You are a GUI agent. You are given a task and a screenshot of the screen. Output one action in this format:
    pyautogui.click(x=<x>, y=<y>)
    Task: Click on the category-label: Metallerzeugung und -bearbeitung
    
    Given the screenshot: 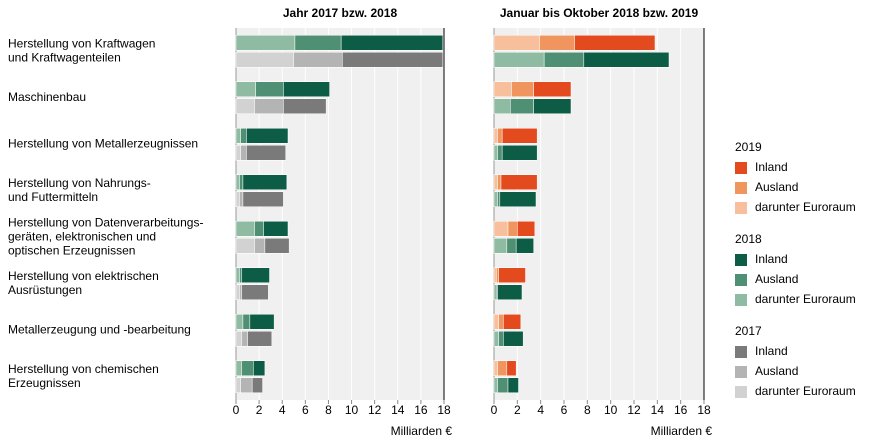 What is the action you would take?
    pyautogui.click(x=99, y=329)
    